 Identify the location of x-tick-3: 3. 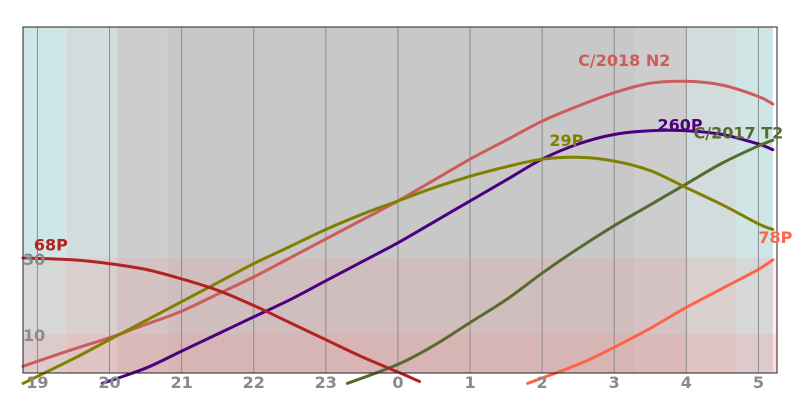
(614, 382).